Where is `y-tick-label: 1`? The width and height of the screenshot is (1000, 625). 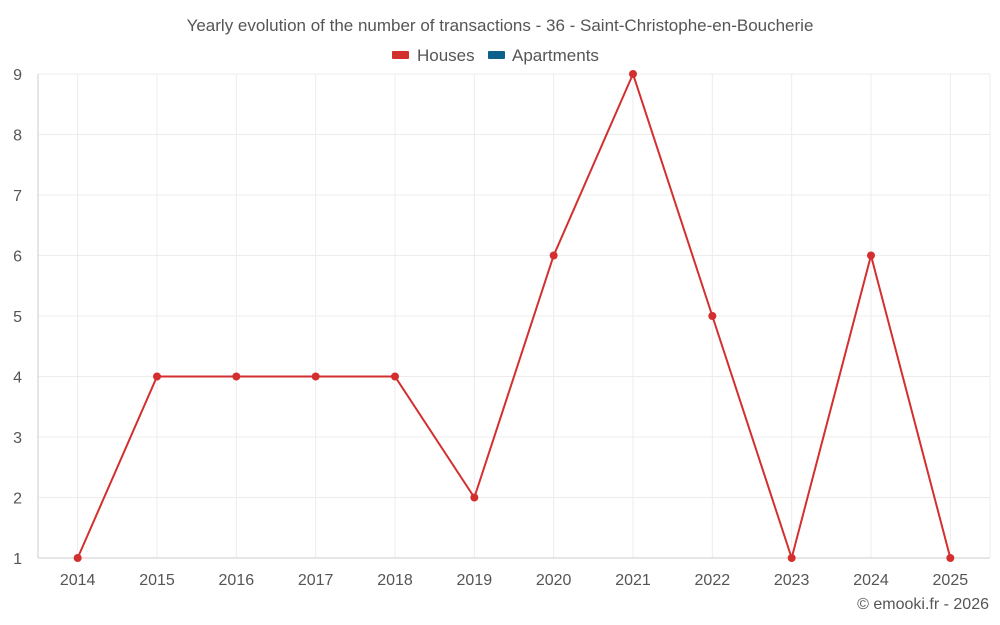
y-tick-label: 1 is located at coordinates (17, 559).